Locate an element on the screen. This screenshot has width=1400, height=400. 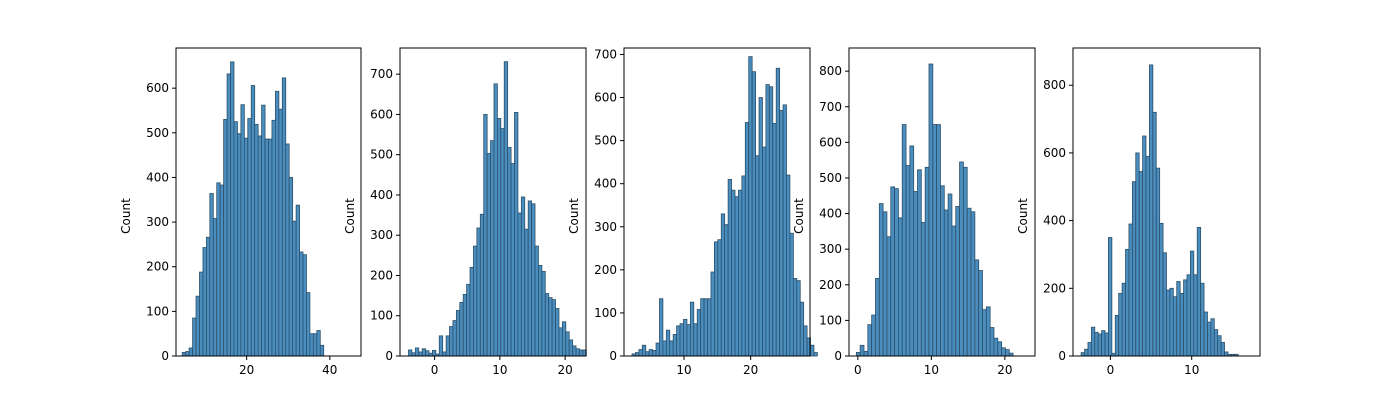
subplot-3: 0 100 200 300 400 500 600 700 10 20 Count is located at coordinates (692, 212).